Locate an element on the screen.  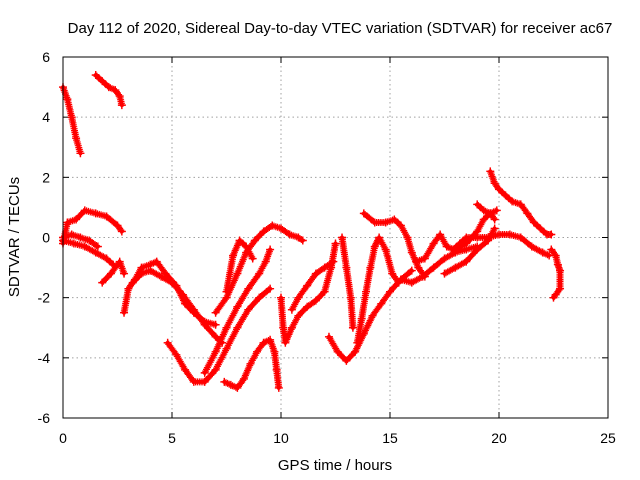
y-tick-label: 4 is located at coordinates (46, 117).